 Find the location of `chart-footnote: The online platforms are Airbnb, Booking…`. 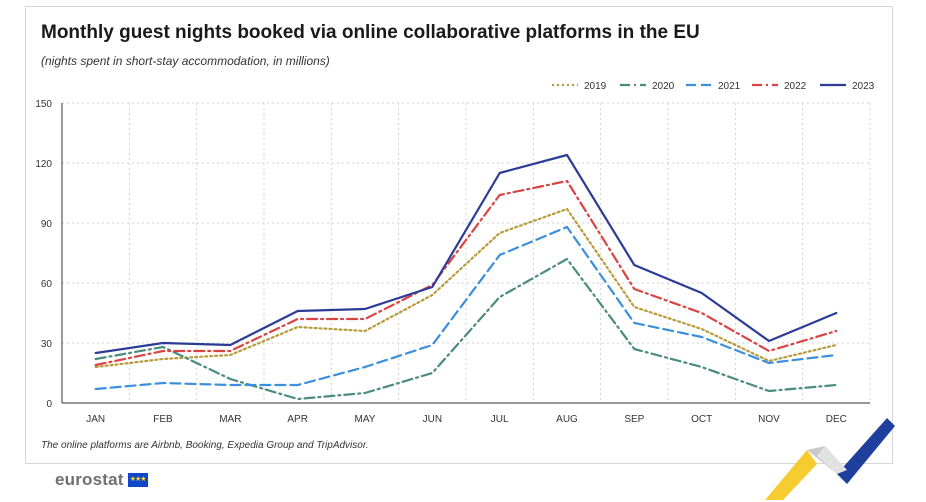

chart-footnote: The online platforms are Airbnb, Booking… is located at coordinates (205, 445).